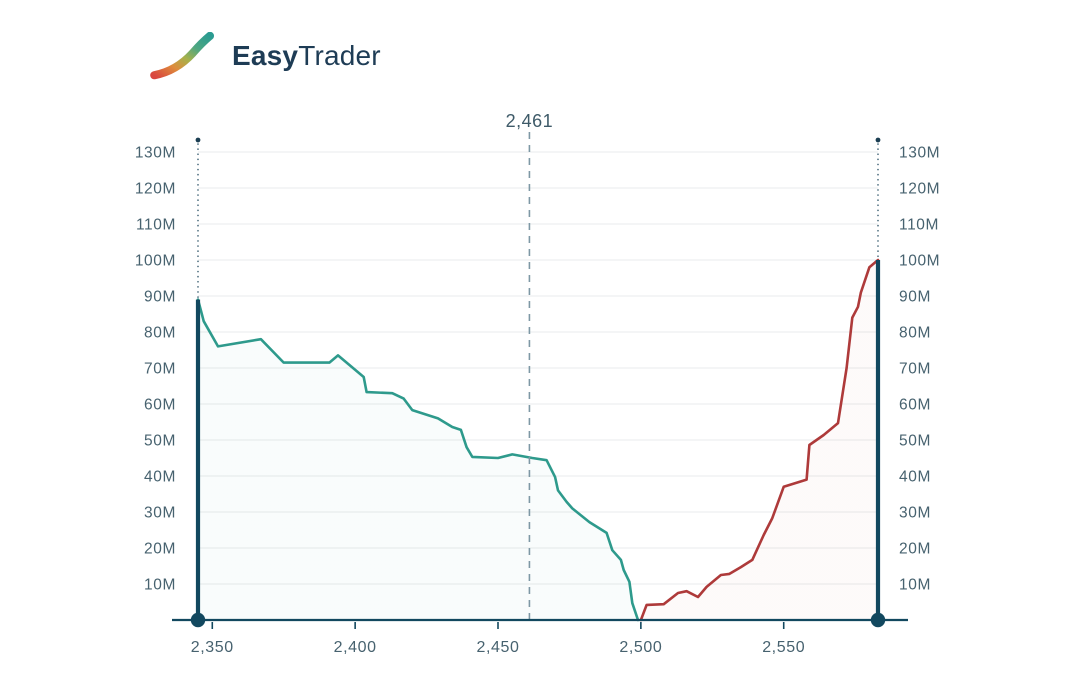 Image resolution: width=1077 pixels, height=693 pixels. Describe the element at coordinates (878, 140) in the screenshot. I see `right-range-top-dot` at that location.